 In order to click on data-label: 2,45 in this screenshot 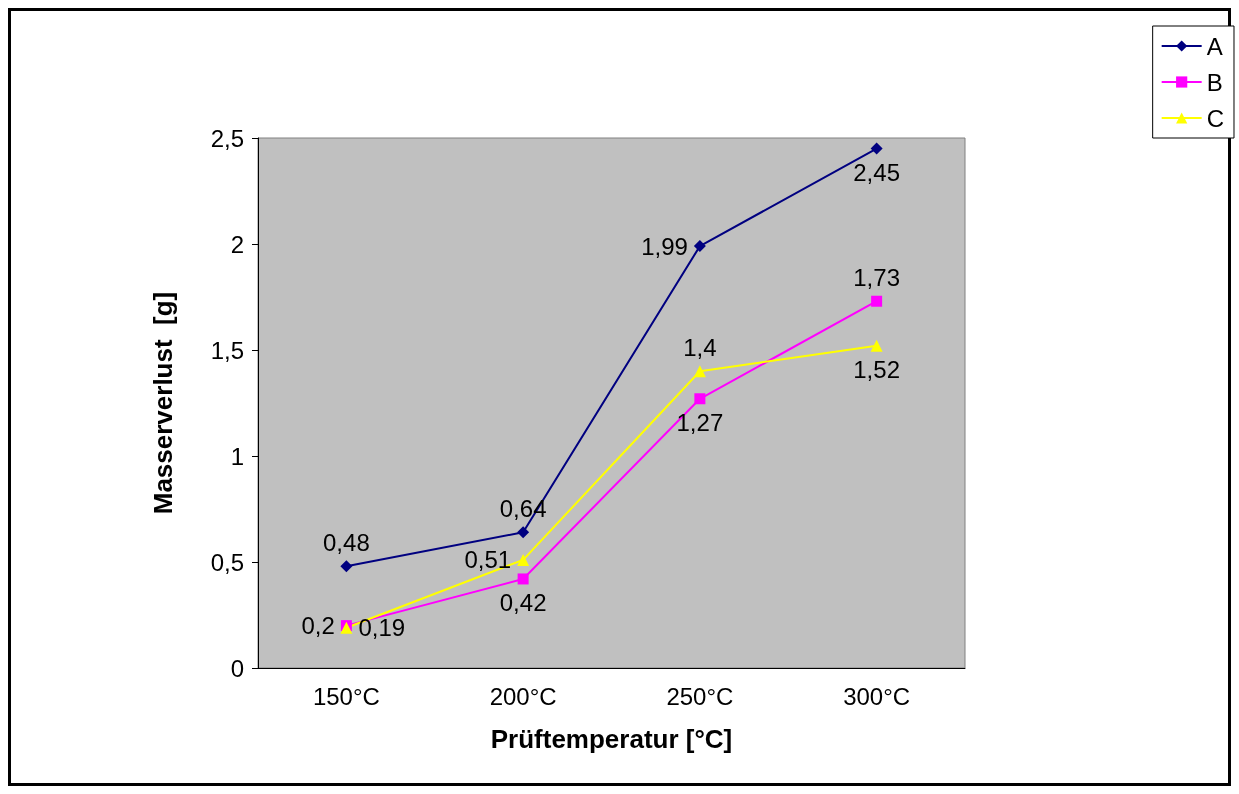, I will do `click(876, 173)`.